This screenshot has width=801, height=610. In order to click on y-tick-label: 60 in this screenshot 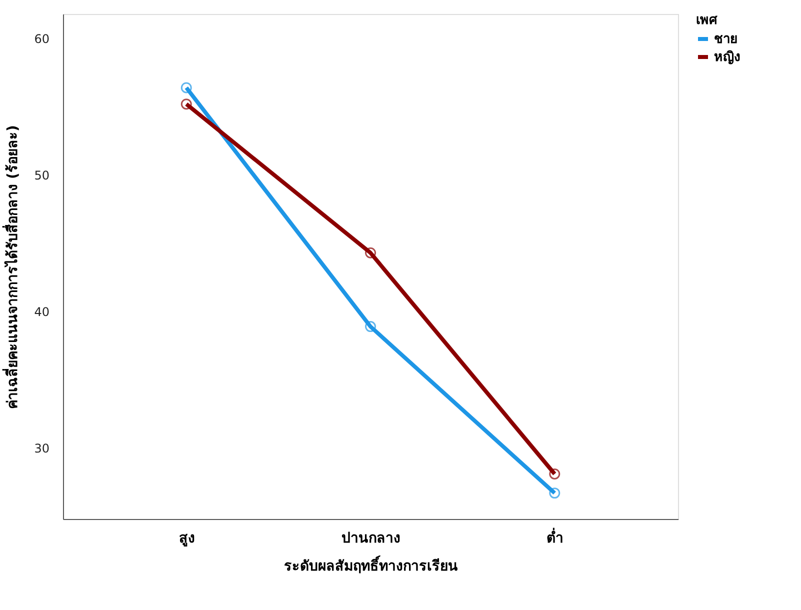, I will do `click(42, 39)`.